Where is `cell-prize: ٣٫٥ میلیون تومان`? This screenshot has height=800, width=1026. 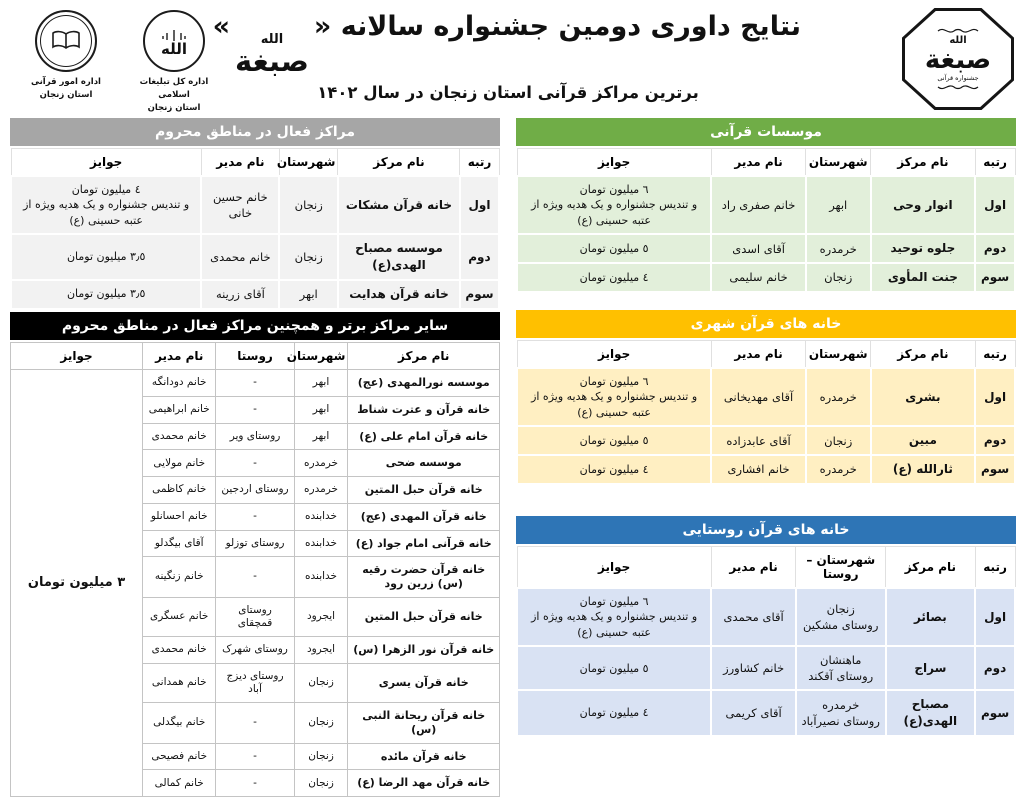
cell-prize: ٣٫٥ میلیون تومان is located at coordinates (106, 257).